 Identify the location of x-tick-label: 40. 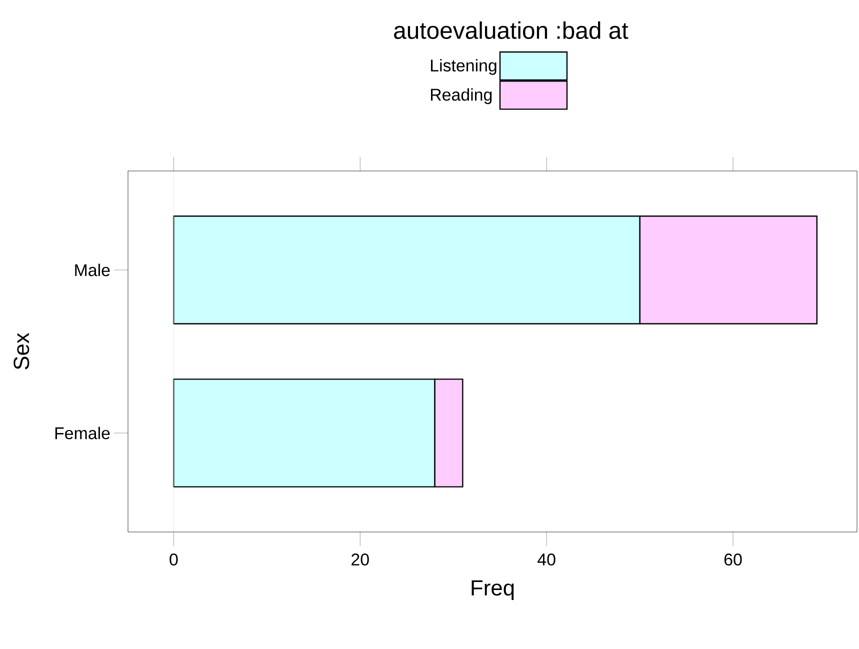
(547, 560).